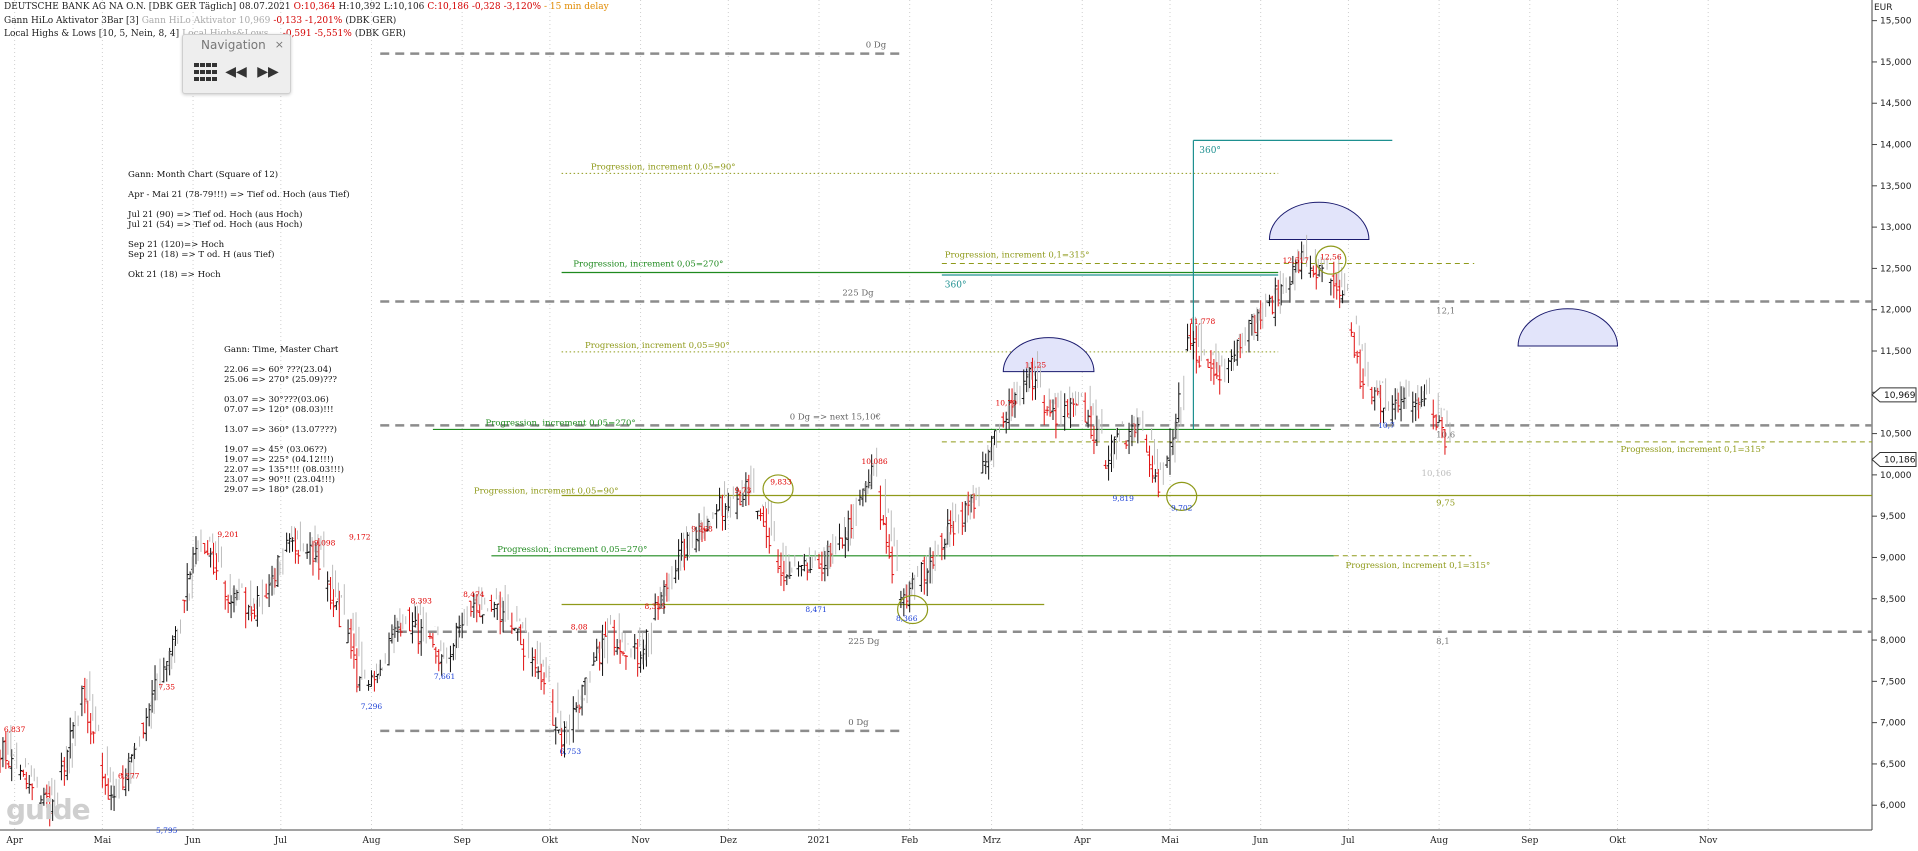  Describe the element at coordinates (15, 729) in the screenshot. I see `local-high-label: 6,837` at that location.